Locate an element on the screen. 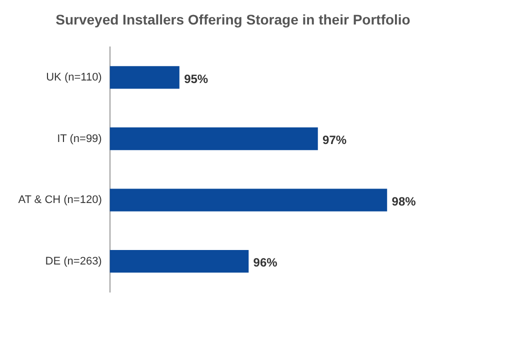 The width and height of the screenshot is (511, 340). data-label: 97% is located at coordinates (334, 140).